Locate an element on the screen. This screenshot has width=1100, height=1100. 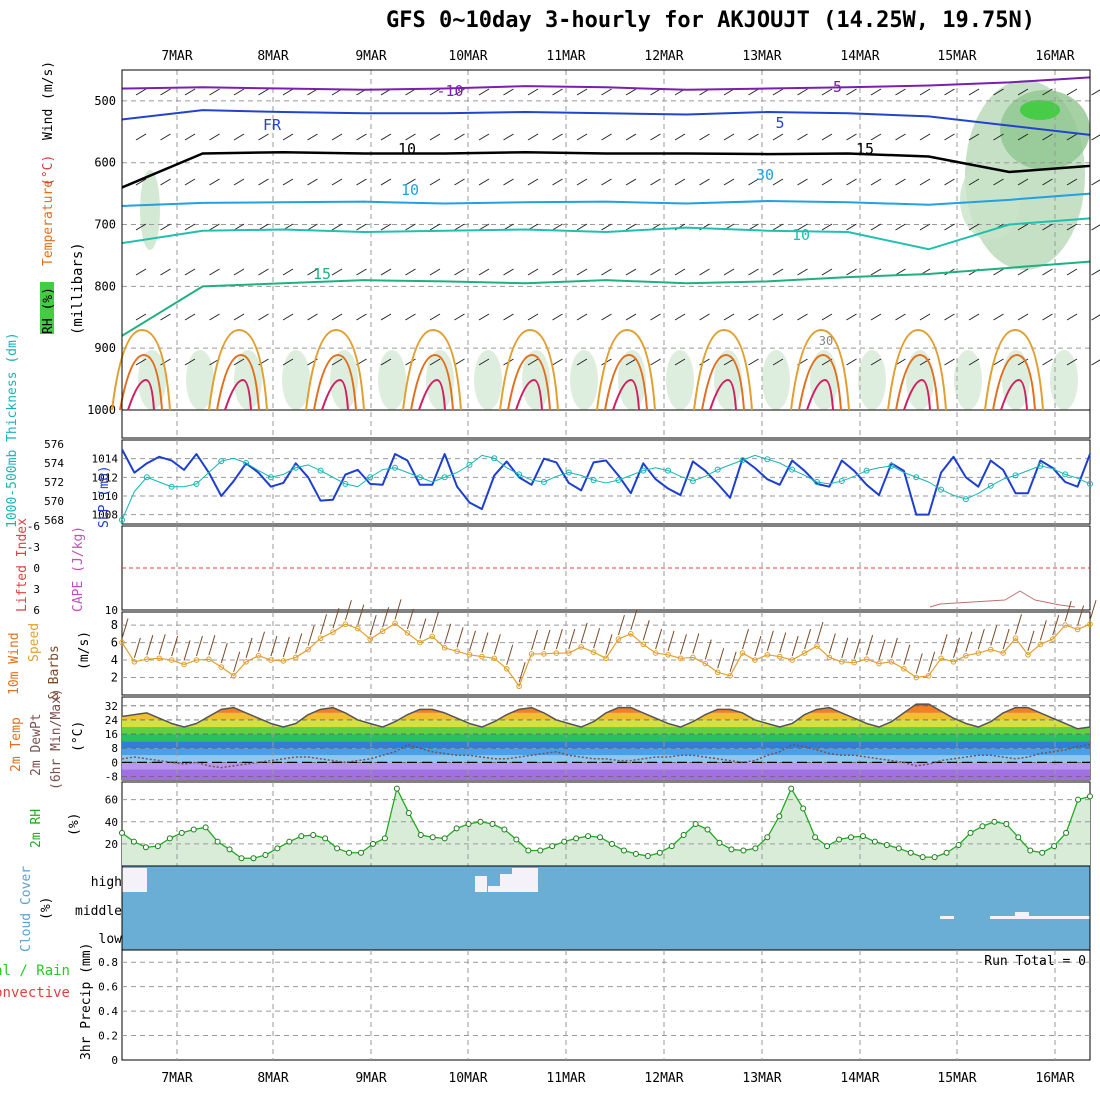
li-tick-label: -3 is located at coordinates (33, 547).